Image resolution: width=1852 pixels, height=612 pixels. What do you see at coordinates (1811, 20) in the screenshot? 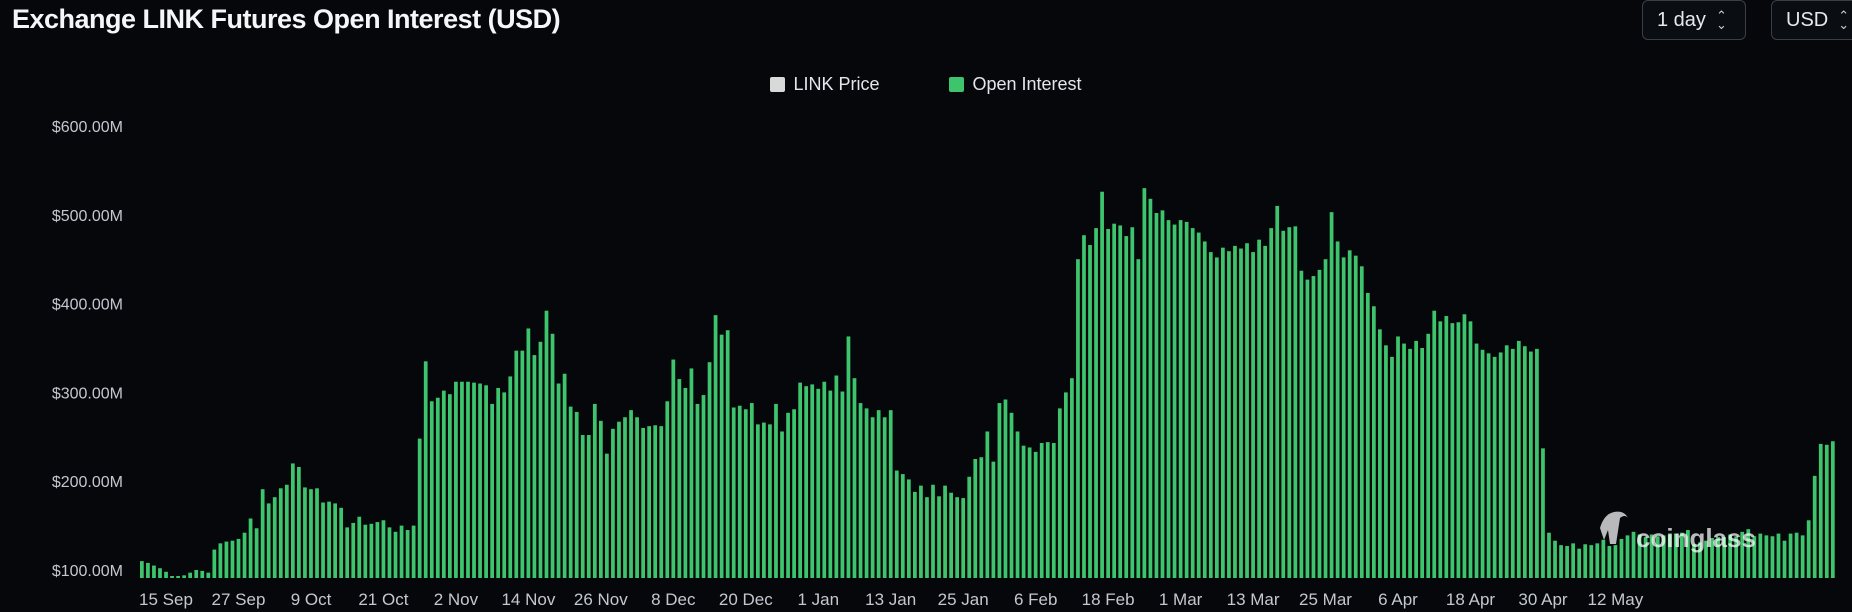
I see `currency-select: USD ⌃ ⌄` at bounding box center [1811, 20].